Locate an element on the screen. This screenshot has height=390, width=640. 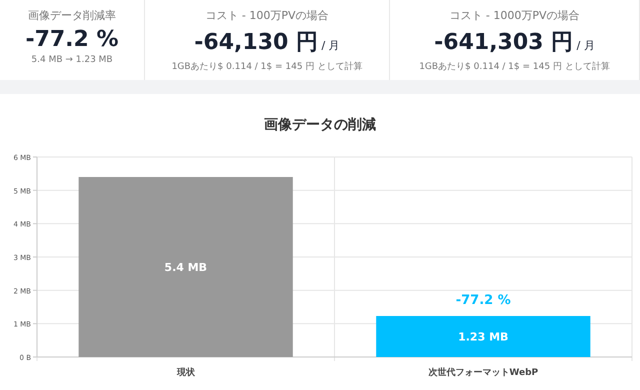
x-tick-label: 次世代フォーマットWebP is located at coordinates (483, 372).